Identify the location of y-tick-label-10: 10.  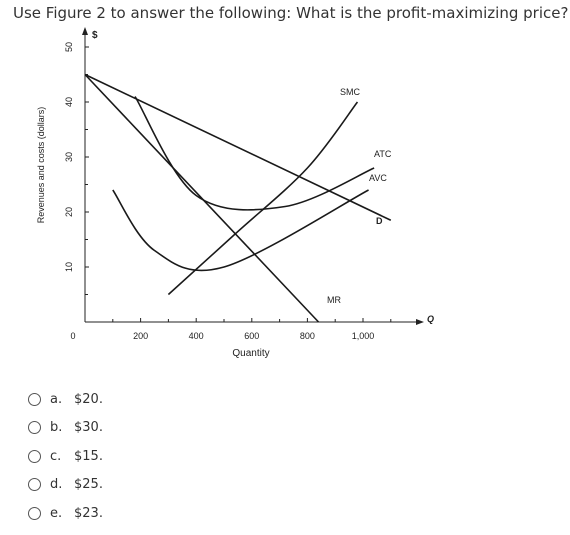
(69, 267).